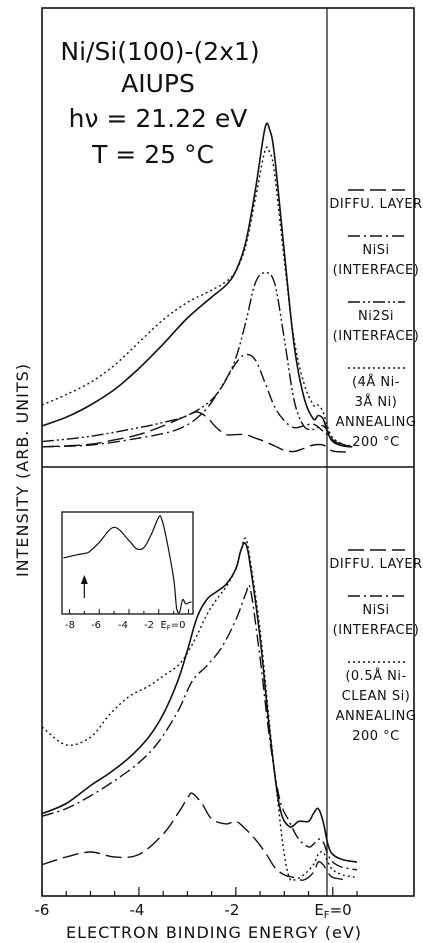 This screenshot has width=423, height=943. Describe the element at coordinates (84, 586) in the screenshot. I see `inset-arrow` at that location.